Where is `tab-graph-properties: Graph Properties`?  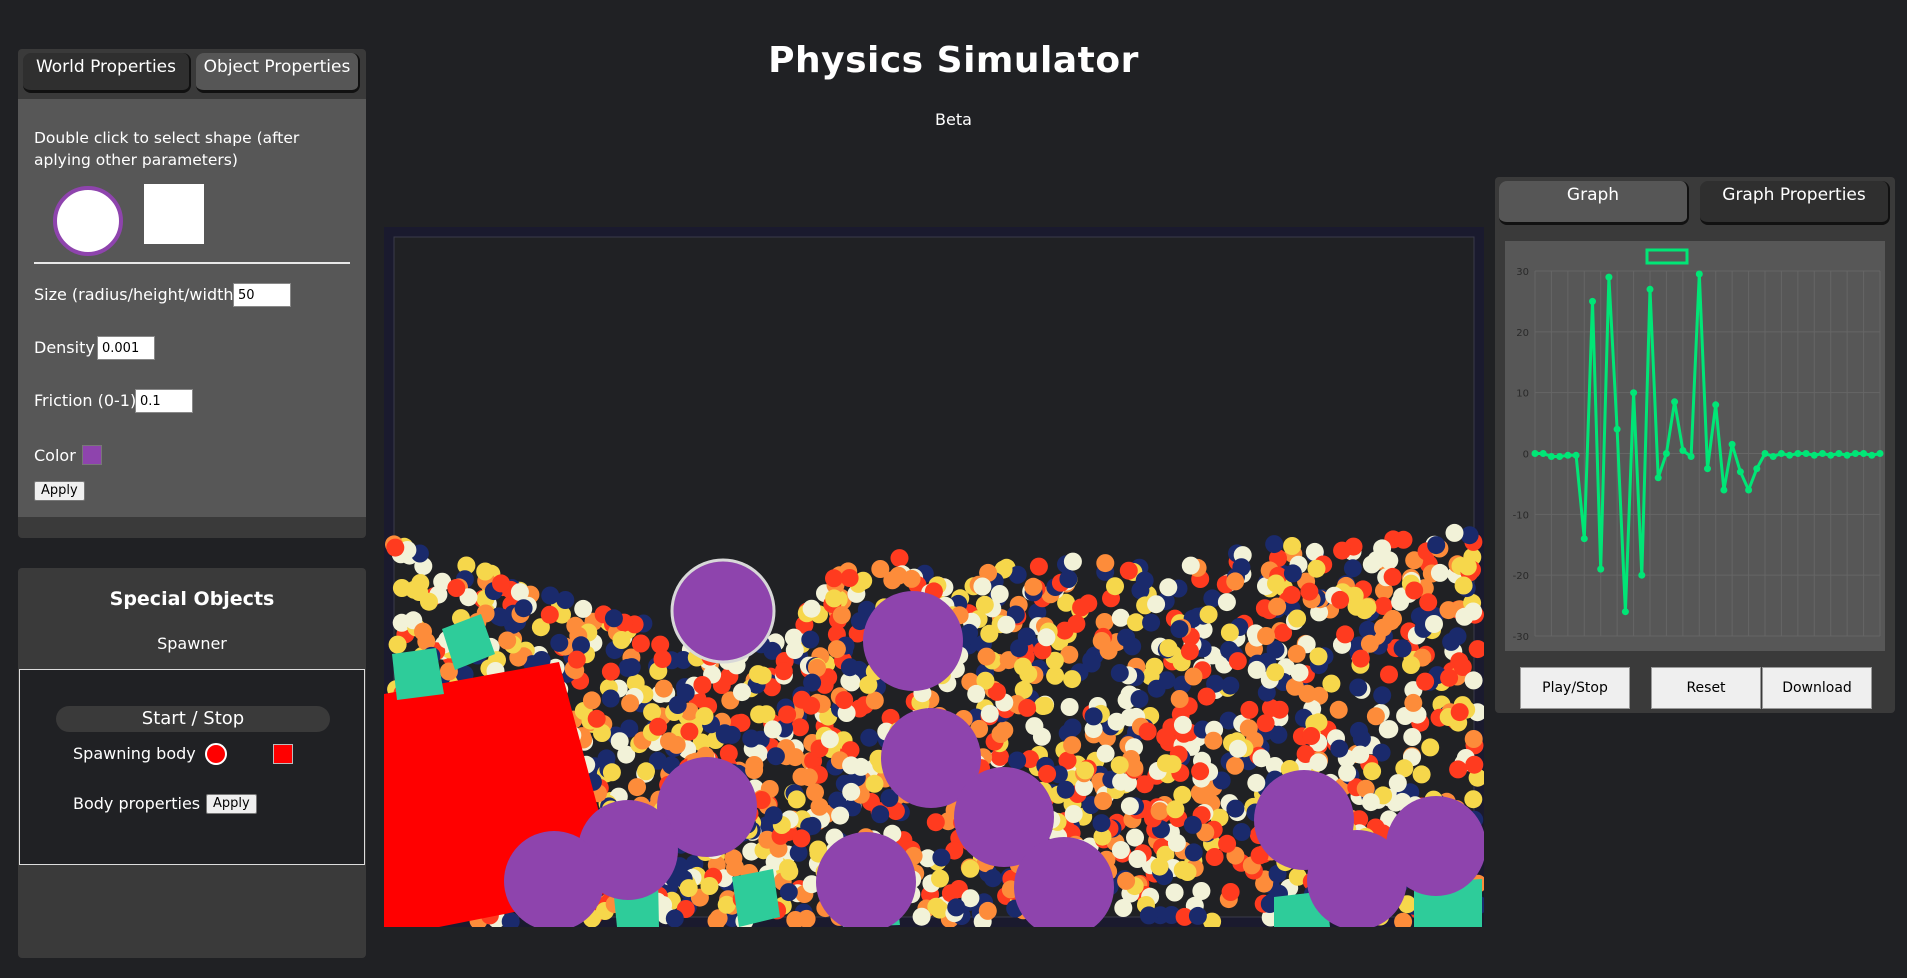
tab-graph-properties: Graph Properties is located at coordinates (1795, 203).